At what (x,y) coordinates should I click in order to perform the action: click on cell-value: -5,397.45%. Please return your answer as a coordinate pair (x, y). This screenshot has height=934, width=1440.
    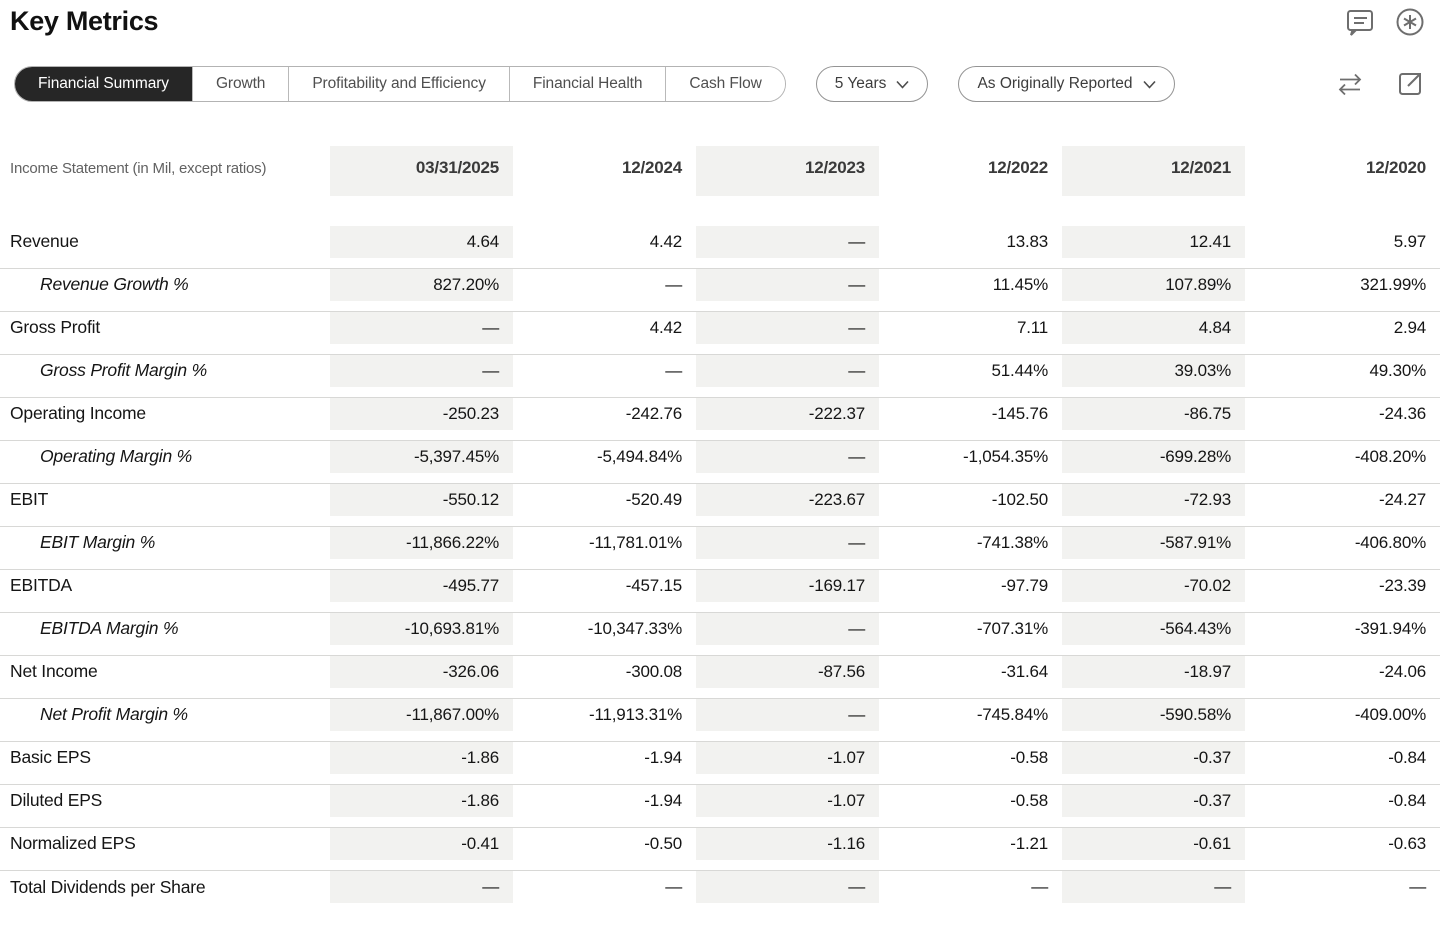
    Looking at the image, I should click on (421, 457).